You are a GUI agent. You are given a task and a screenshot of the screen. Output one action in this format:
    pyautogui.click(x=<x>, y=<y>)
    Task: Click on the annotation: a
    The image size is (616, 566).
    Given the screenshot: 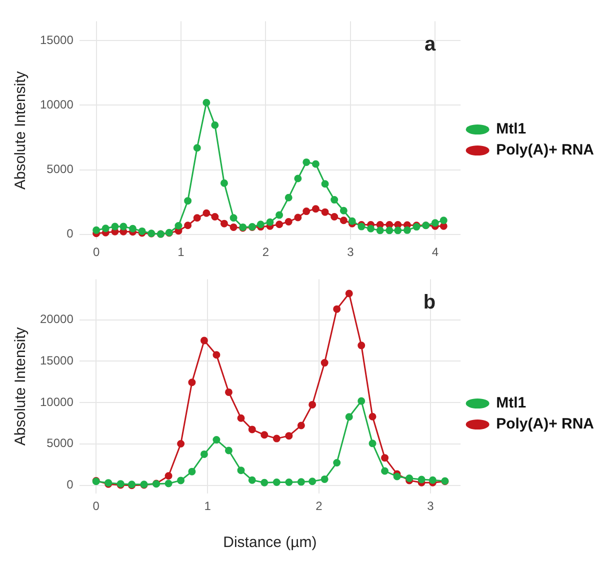 What is the action you would take?
    pyautogui.click(x=430, y=45)
    